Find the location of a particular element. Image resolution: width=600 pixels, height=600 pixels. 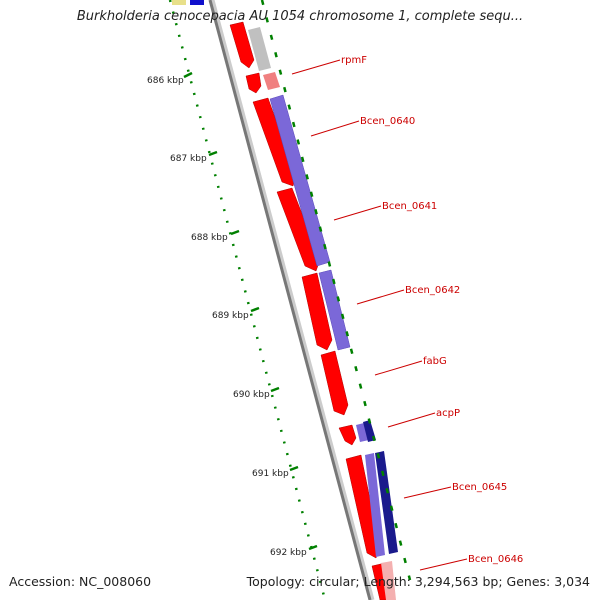

kbp-label-689: 689 kbp is located at coordinates (230, 316).